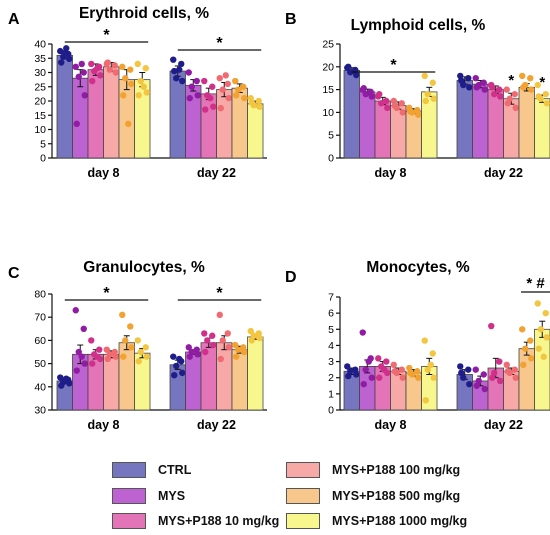 The height and width of the screenshot is (535, 550). I want to click on legend-item: MYS+P188 10 mg/kg, so click(195, 521).